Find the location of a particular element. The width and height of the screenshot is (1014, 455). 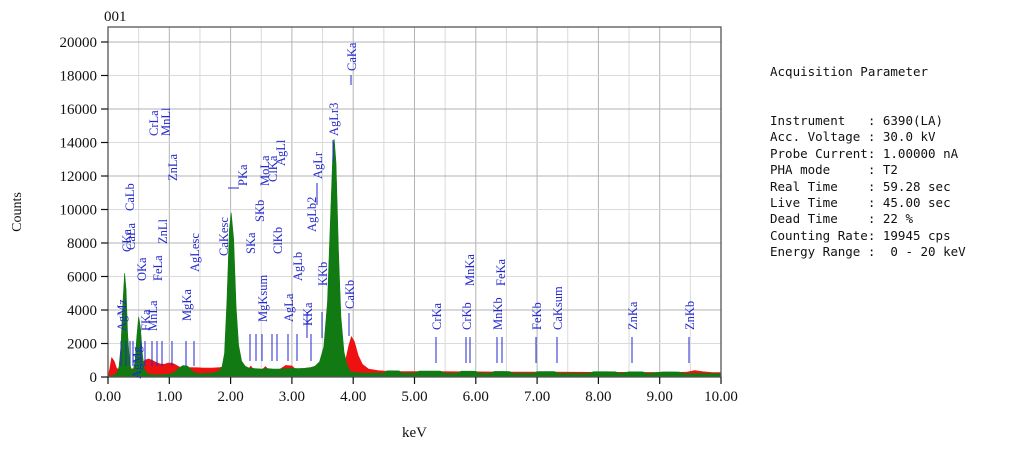

peak-label-CaLa: CaLa is located at coordinates (131, 236).